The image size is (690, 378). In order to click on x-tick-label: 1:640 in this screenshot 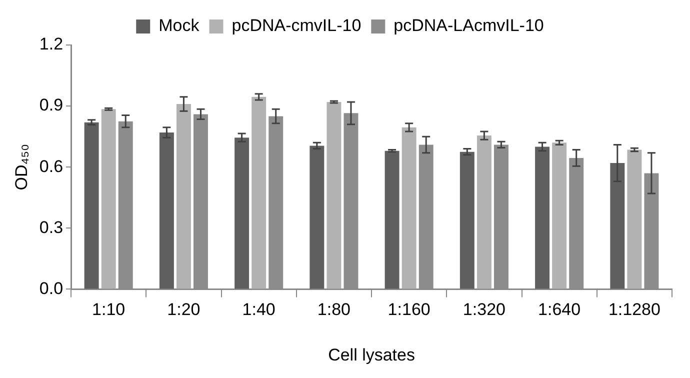, I will do `click(559, 310)`.